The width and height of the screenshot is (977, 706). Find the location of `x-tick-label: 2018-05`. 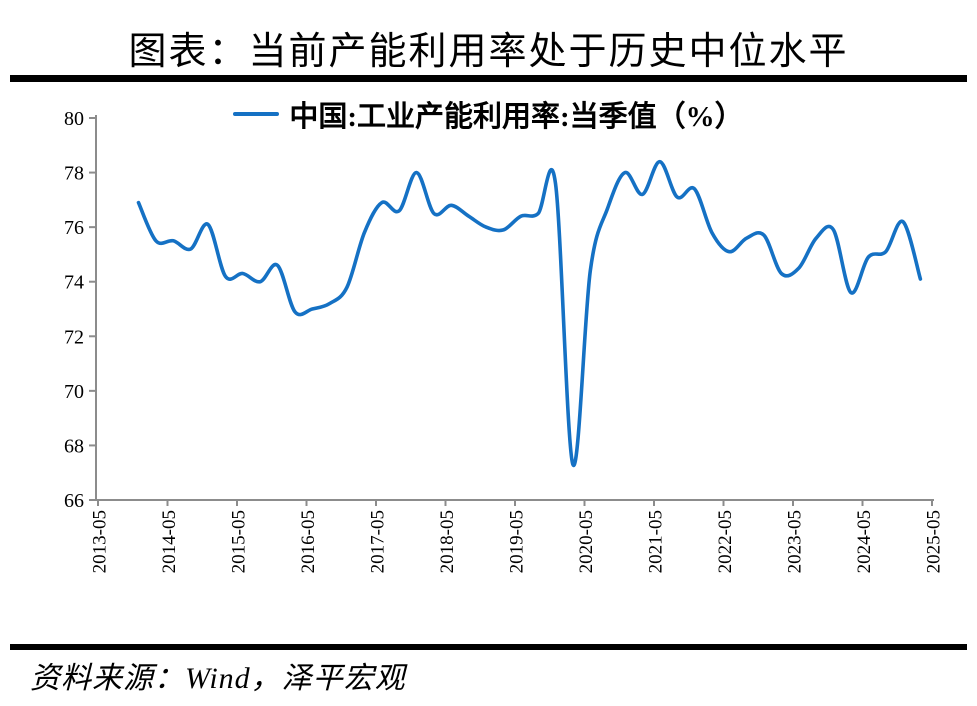

x-tick-label: 2018-05 is located at coordinates (447, 541).